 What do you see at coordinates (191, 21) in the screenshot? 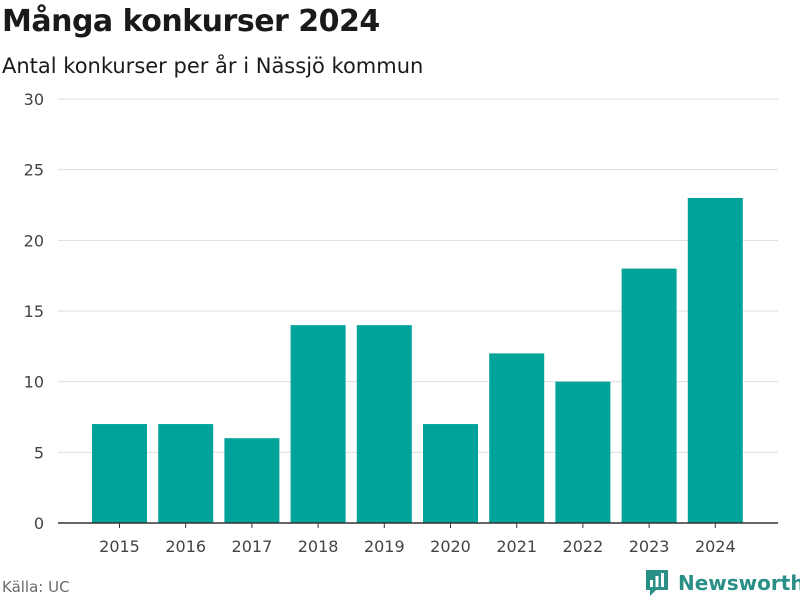
I see `chart-title: Många konkurser 2024` at bounding box center [191, 21].